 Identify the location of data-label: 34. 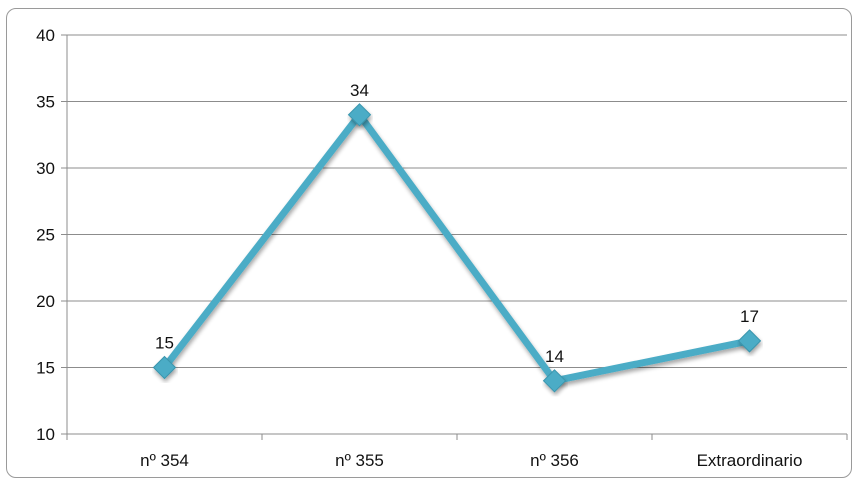
(359, 90).